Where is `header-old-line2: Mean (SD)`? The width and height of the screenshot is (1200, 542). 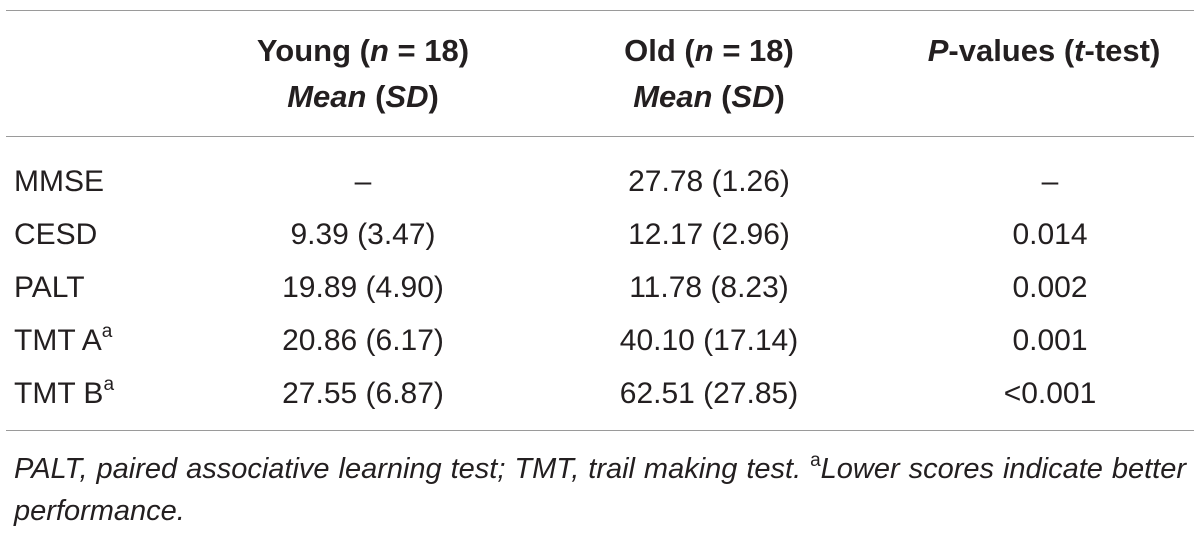
header-old-line2: Mean (SD) is located at coordinates (709, 96).